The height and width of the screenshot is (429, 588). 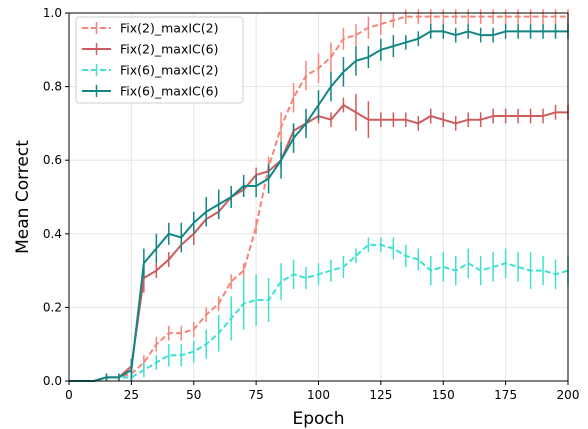 I want to click on y-axis-label: Mean Correct, so click(x=23, y=197).